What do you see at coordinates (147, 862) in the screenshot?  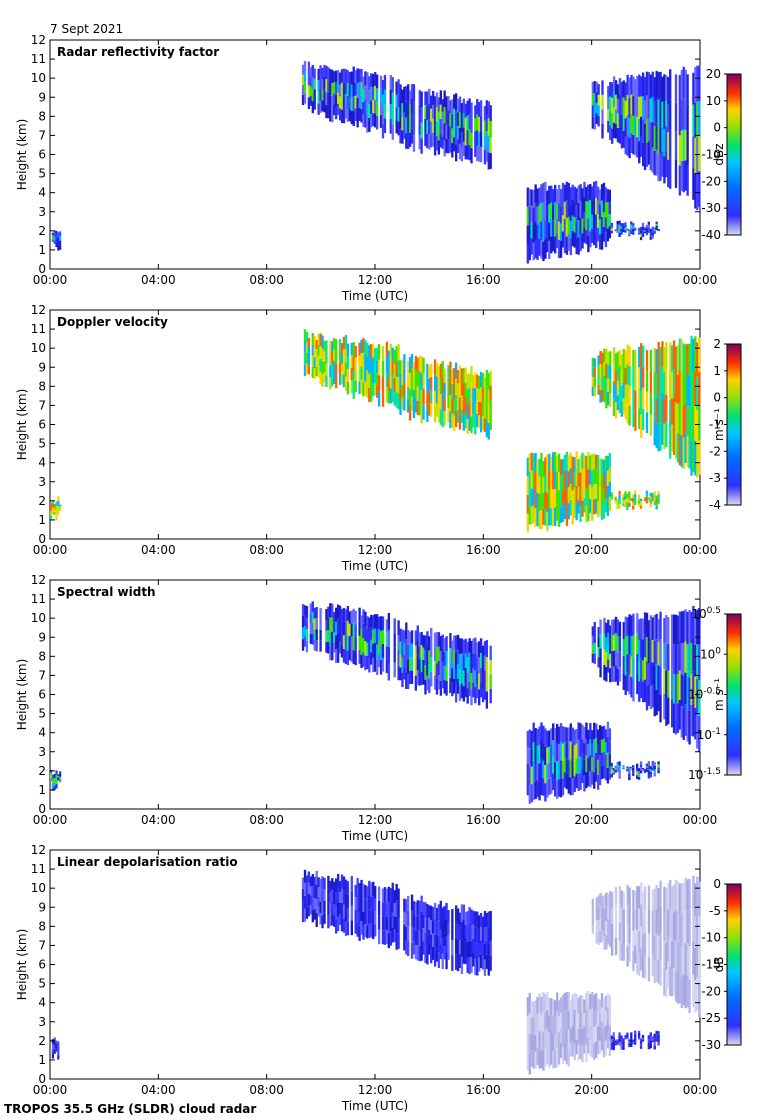 I see `panel-title: Linear depolarisation ratio` at bounding box center [147, 862].